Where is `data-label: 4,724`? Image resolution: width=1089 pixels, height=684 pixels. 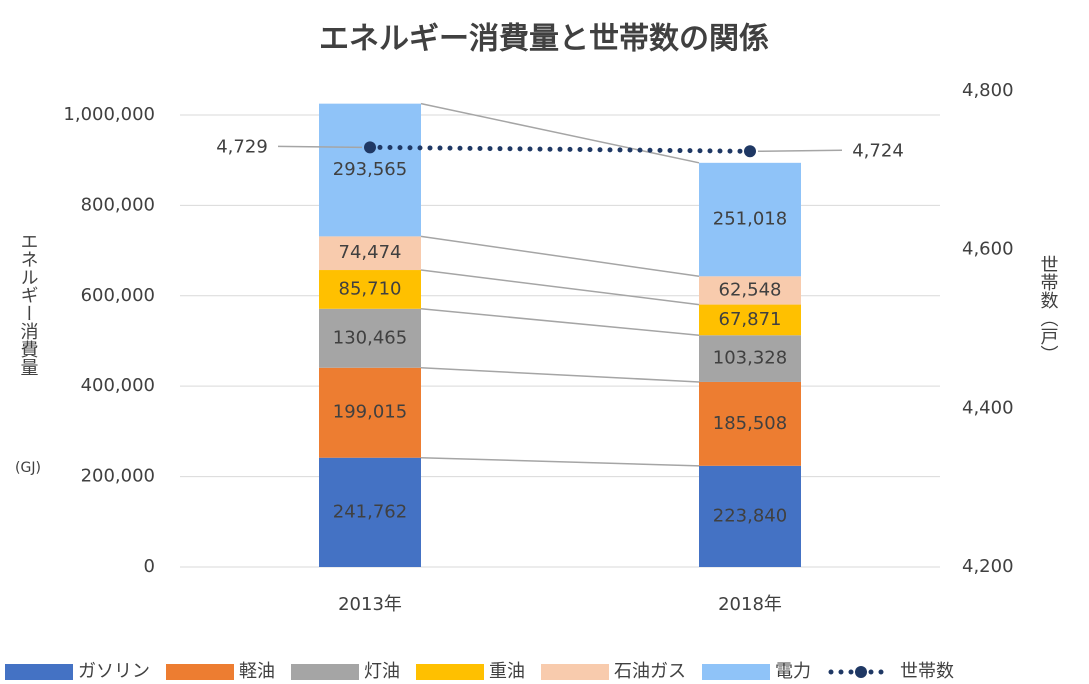
data-label: 4,724 is located at coordinates (878, 150).